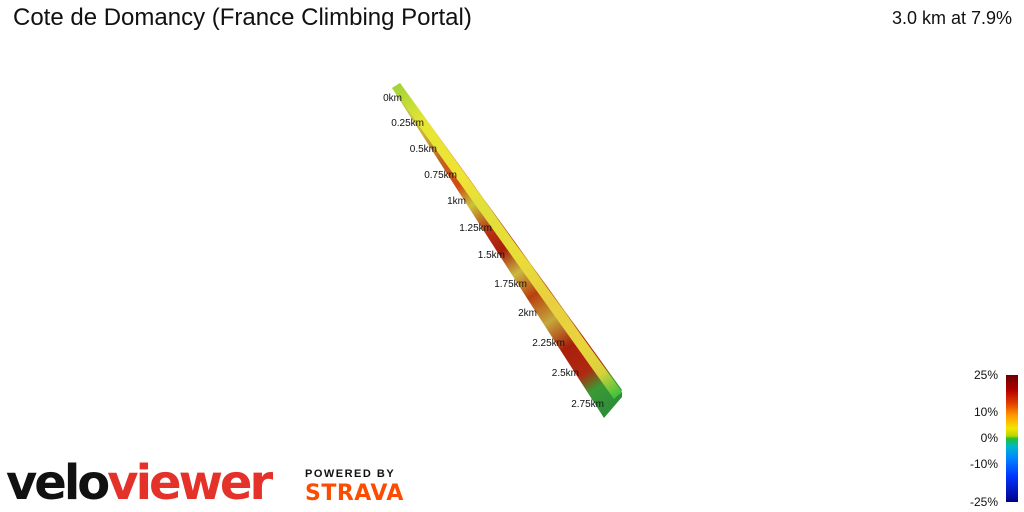  Describe the element at coordinates (613, 405) in the screenshot. I see `profile-end-cap` at that location.